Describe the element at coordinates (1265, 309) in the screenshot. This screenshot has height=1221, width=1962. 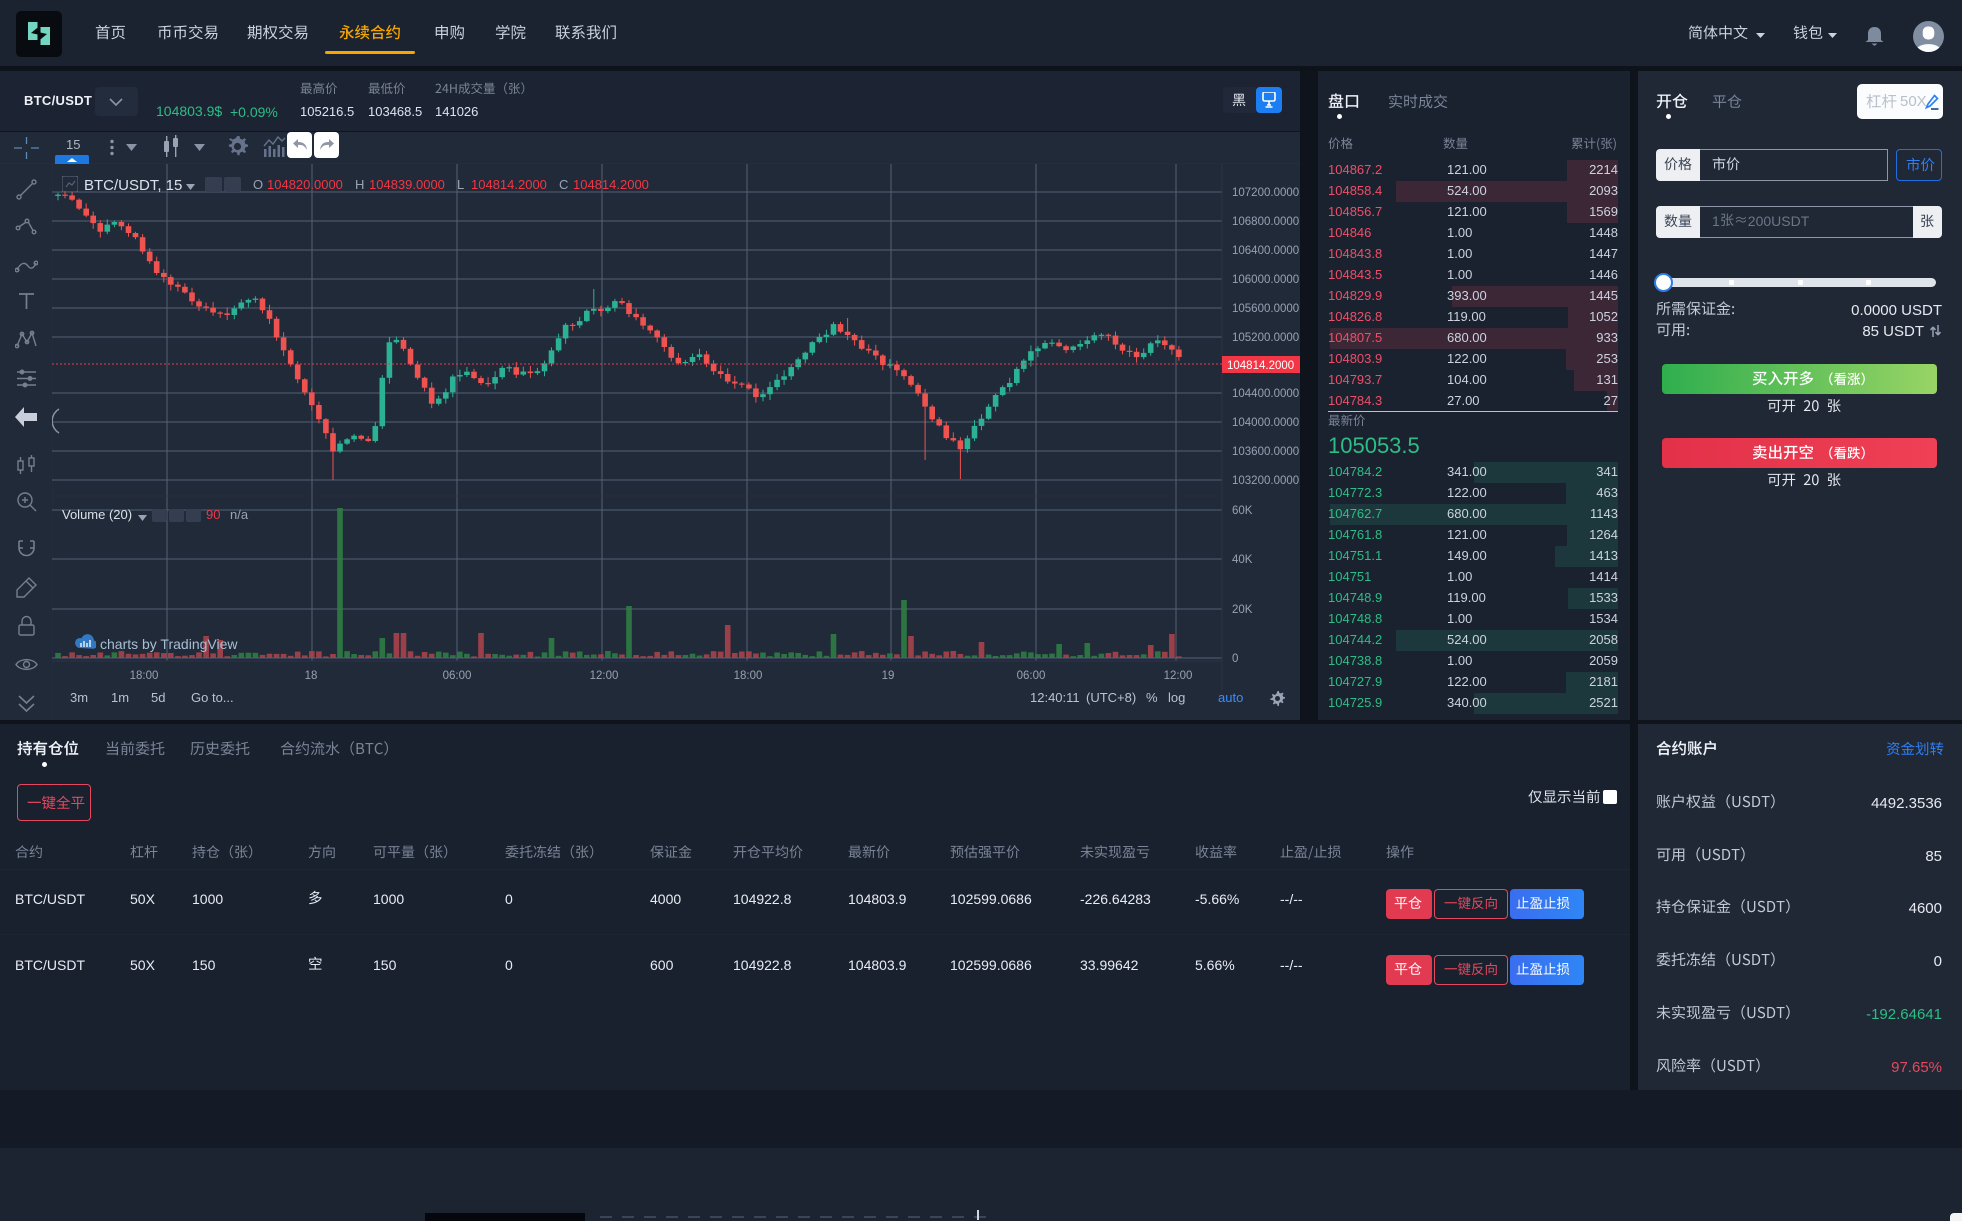
I see `svg-text: 105600.0000` at that location.